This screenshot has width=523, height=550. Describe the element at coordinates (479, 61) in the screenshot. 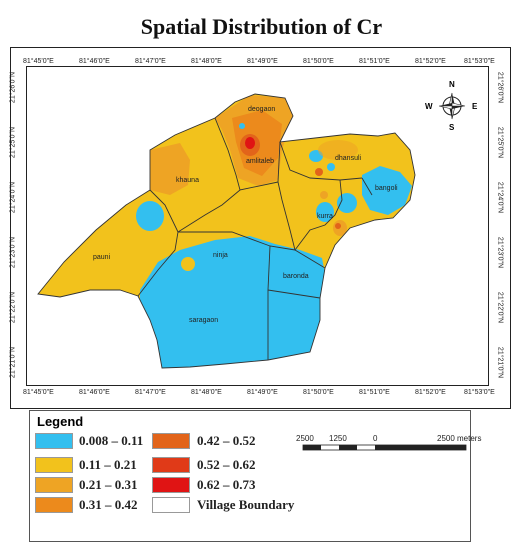

I see `lon-tick-top: 81°53'0"E` at that location.